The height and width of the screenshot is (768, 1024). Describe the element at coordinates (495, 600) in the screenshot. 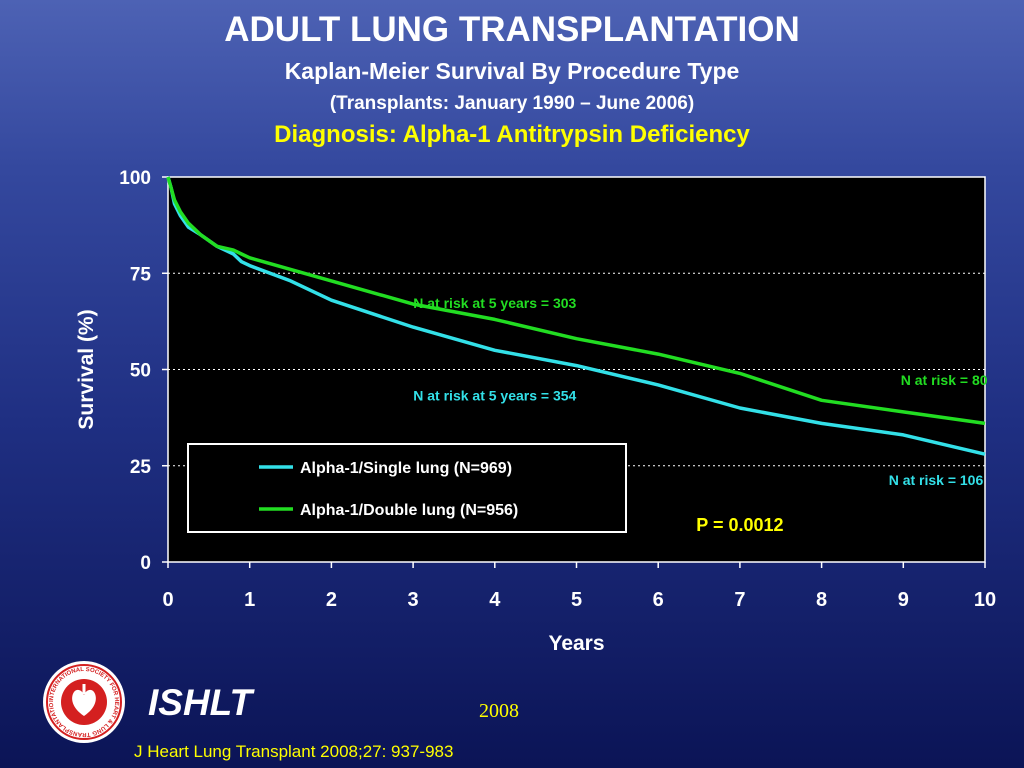

I see `x-tick-label-4: 4` at that location.